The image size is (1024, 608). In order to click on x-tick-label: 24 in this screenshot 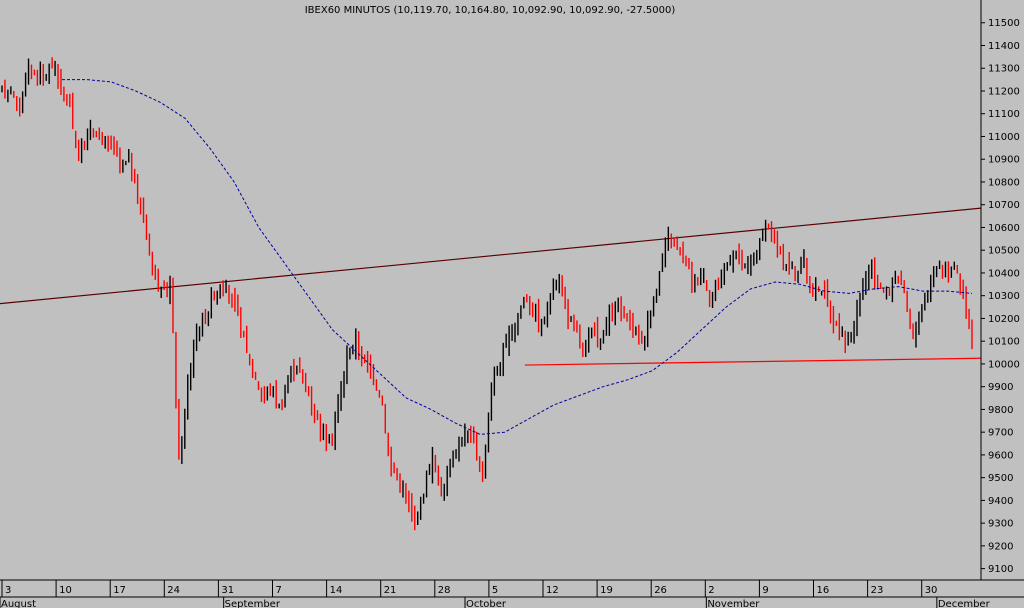, I will do `click(173, 590)`.